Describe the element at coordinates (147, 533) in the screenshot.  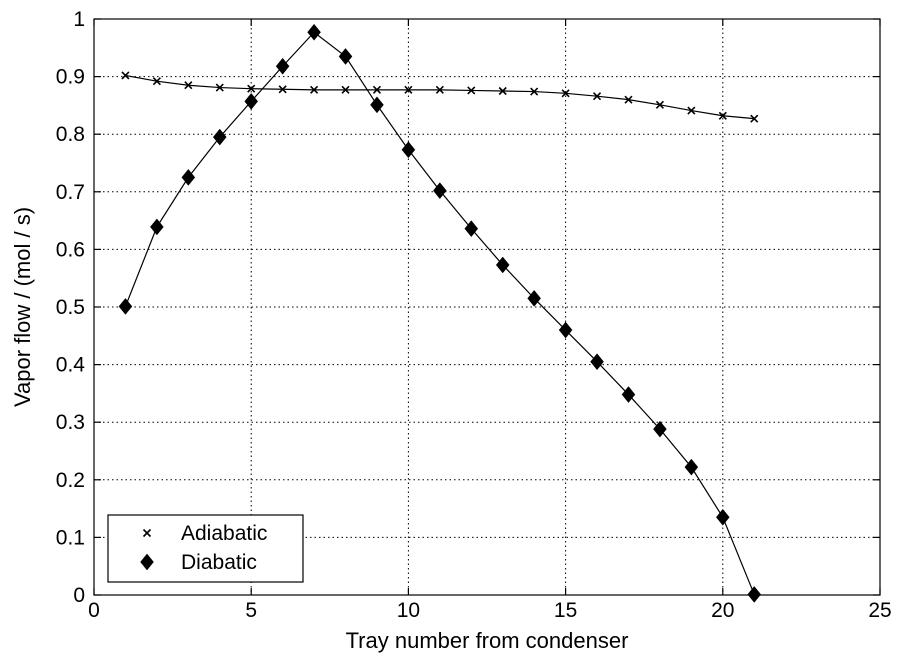
I see `legend-marker-adiabatic` at that location.